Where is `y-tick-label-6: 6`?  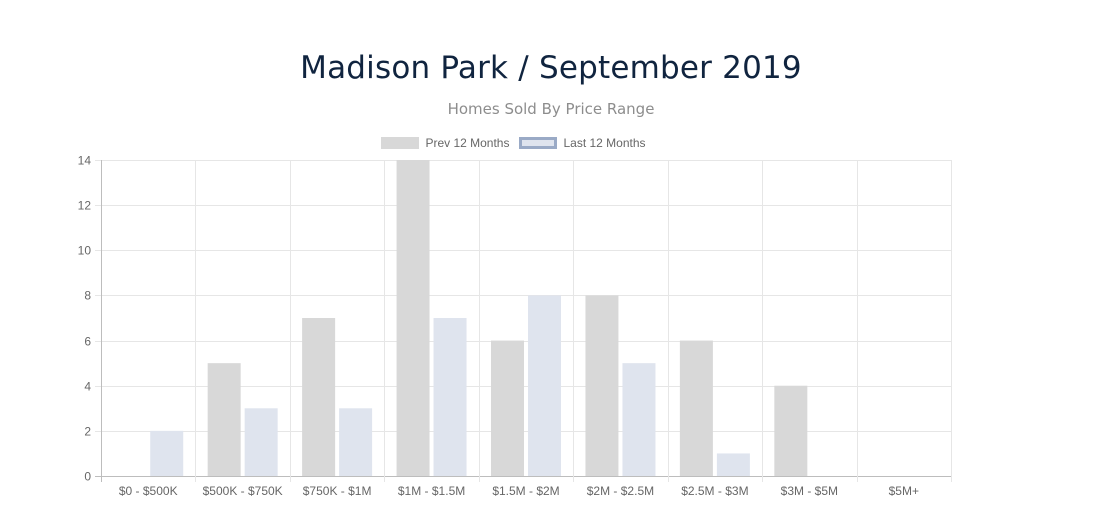 y-tick-label-6: 6 is located at coordinates (87, 342).